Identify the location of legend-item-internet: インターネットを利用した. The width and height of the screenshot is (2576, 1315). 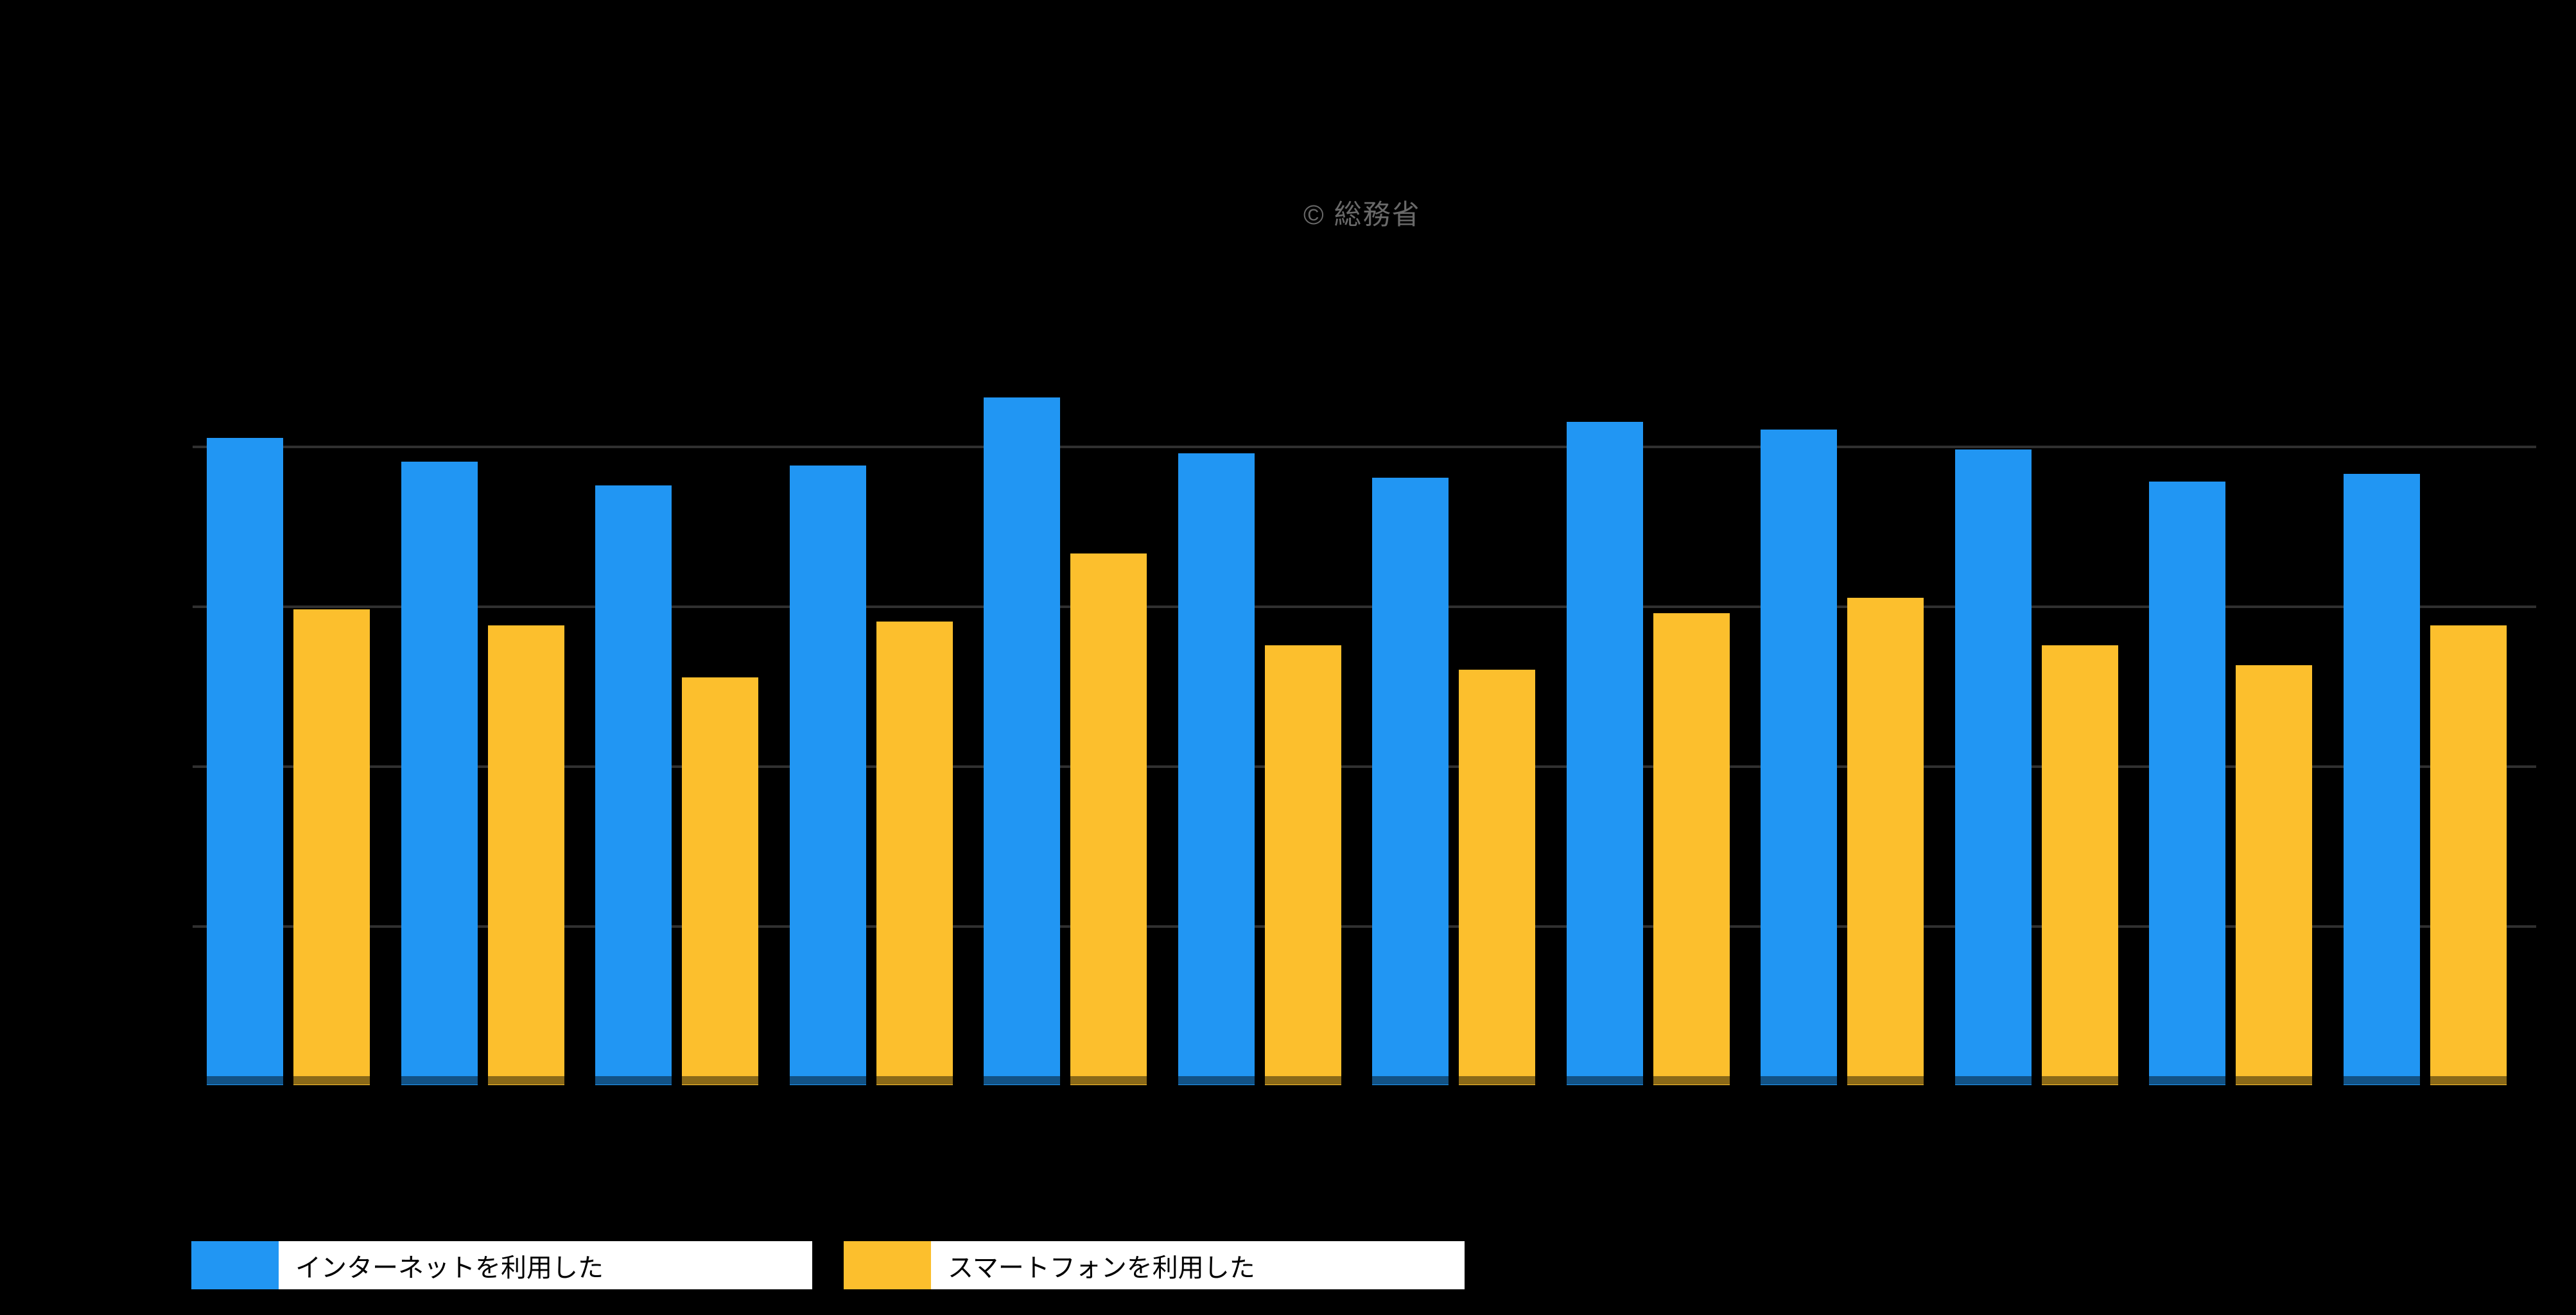
(501, 1265).